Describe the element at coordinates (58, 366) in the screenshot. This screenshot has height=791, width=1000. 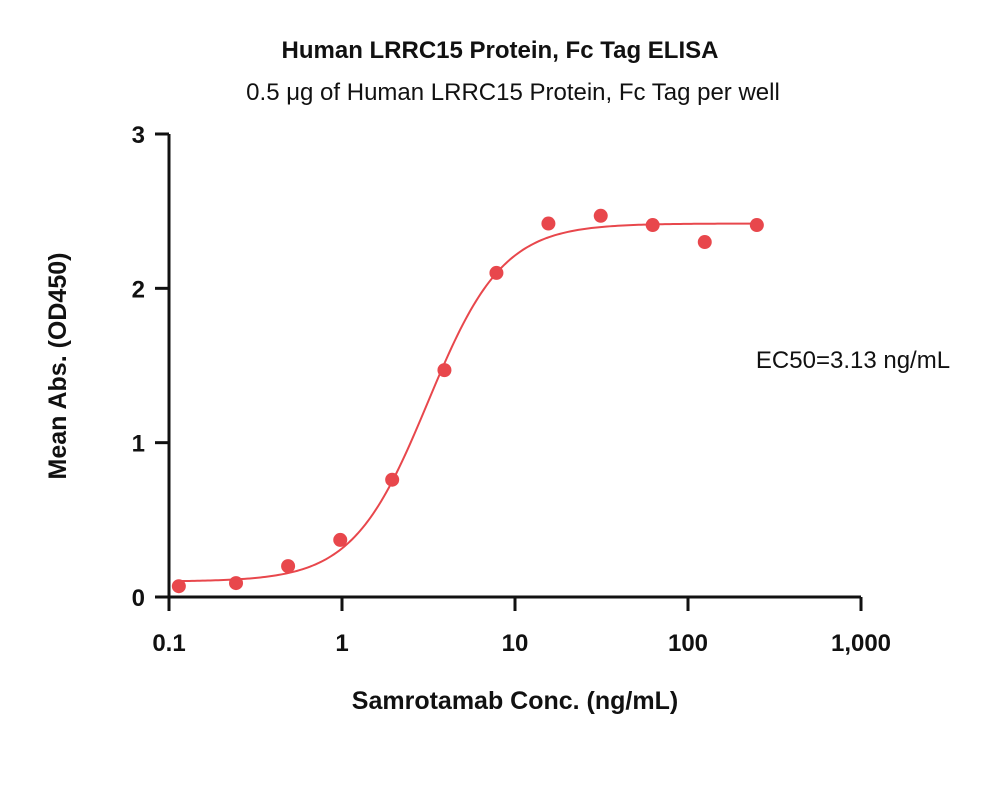
I see `y-axis-label: Mean Abs. (OD450)` at that location.